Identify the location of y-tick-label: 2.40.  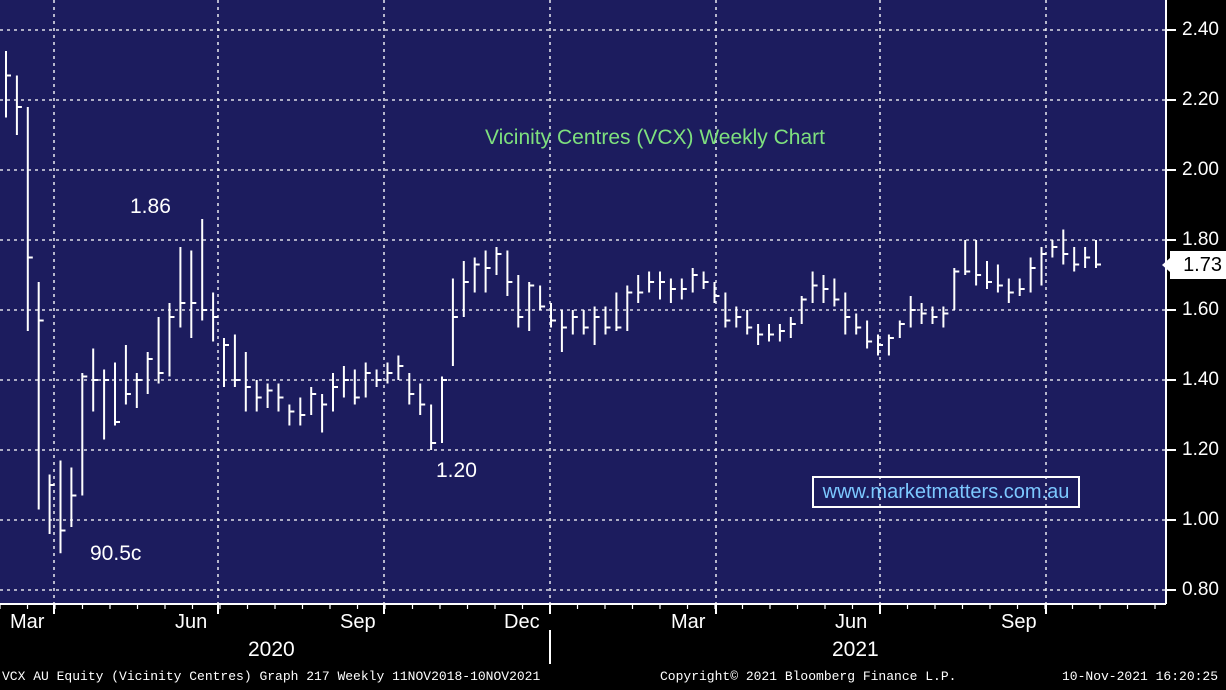
(1200, 29).